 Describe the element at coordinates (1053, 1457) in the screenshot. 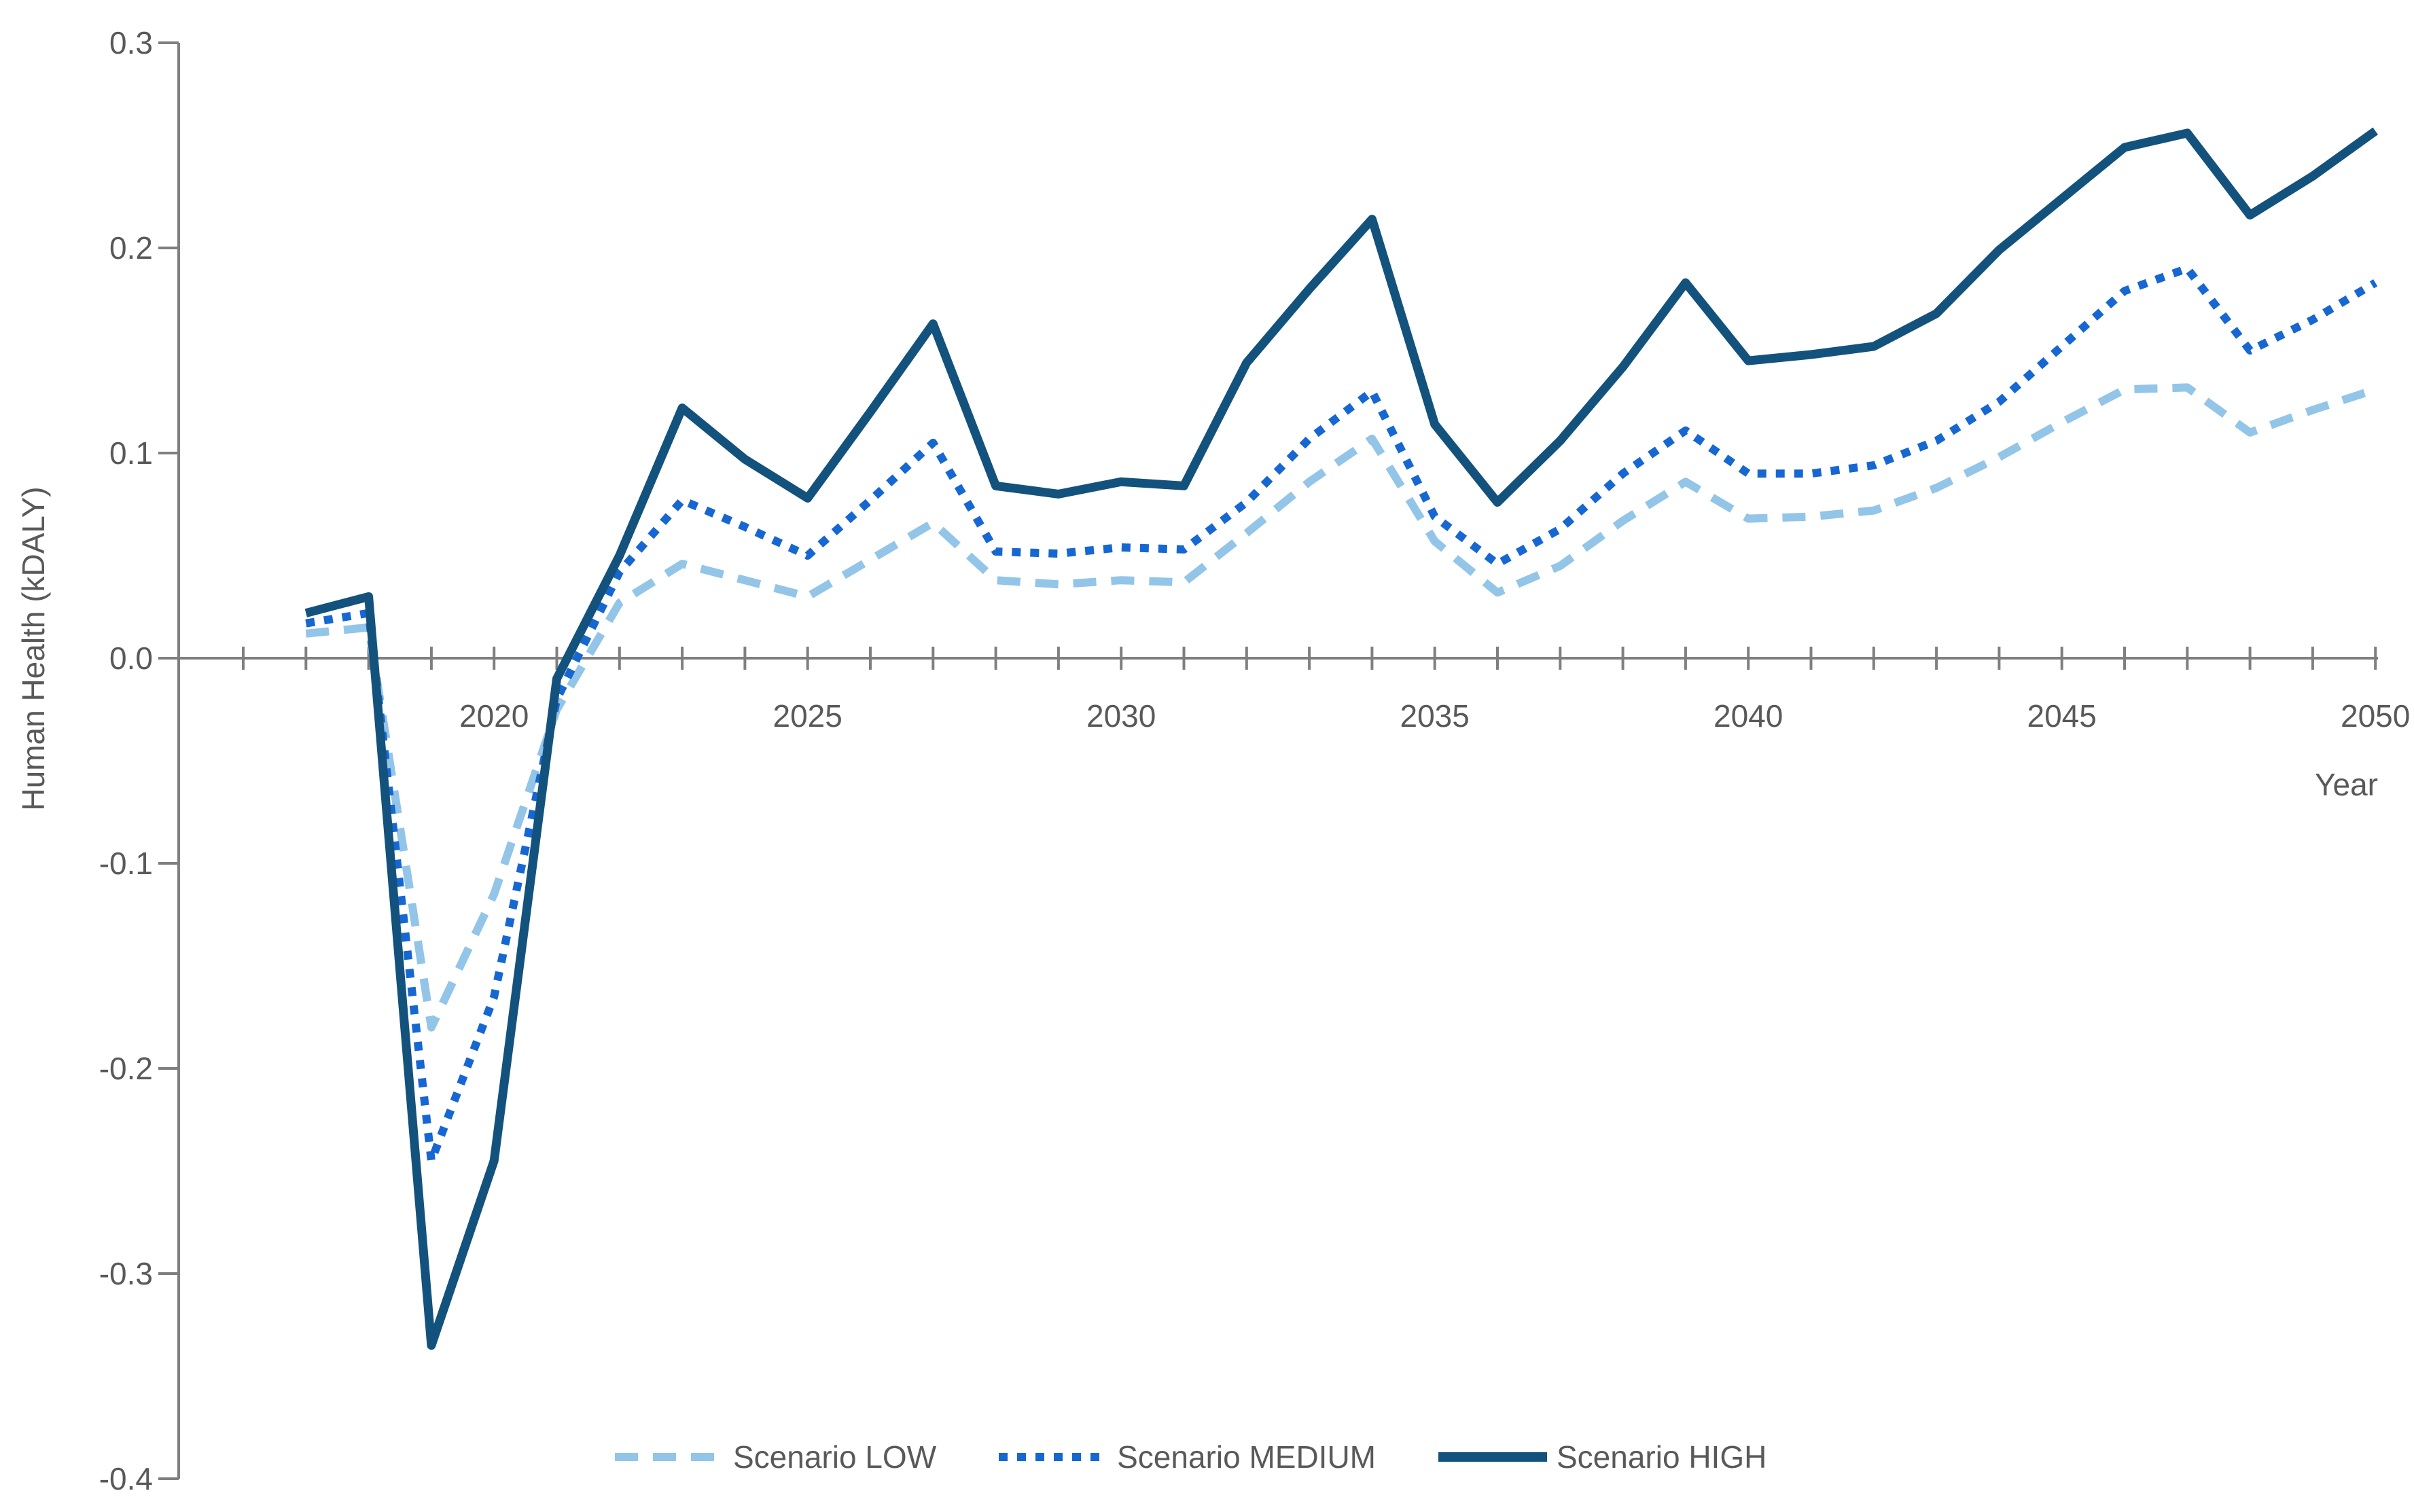

I see `legend-swatch-medium-dotted-line-icon` at that location.